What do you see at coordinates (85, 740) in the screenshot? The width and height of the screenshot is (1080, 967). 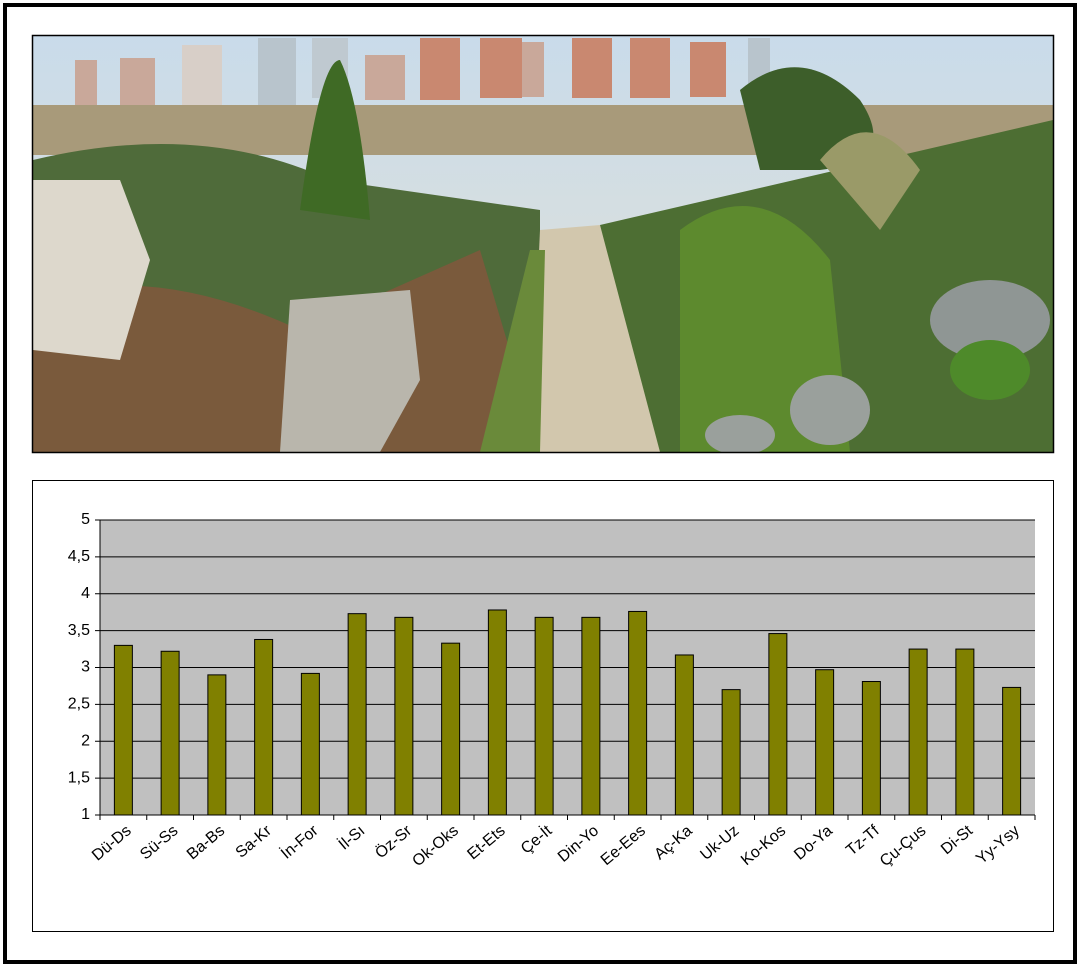 I see `y-tick-label: 2` at bounding box center [85, 740].